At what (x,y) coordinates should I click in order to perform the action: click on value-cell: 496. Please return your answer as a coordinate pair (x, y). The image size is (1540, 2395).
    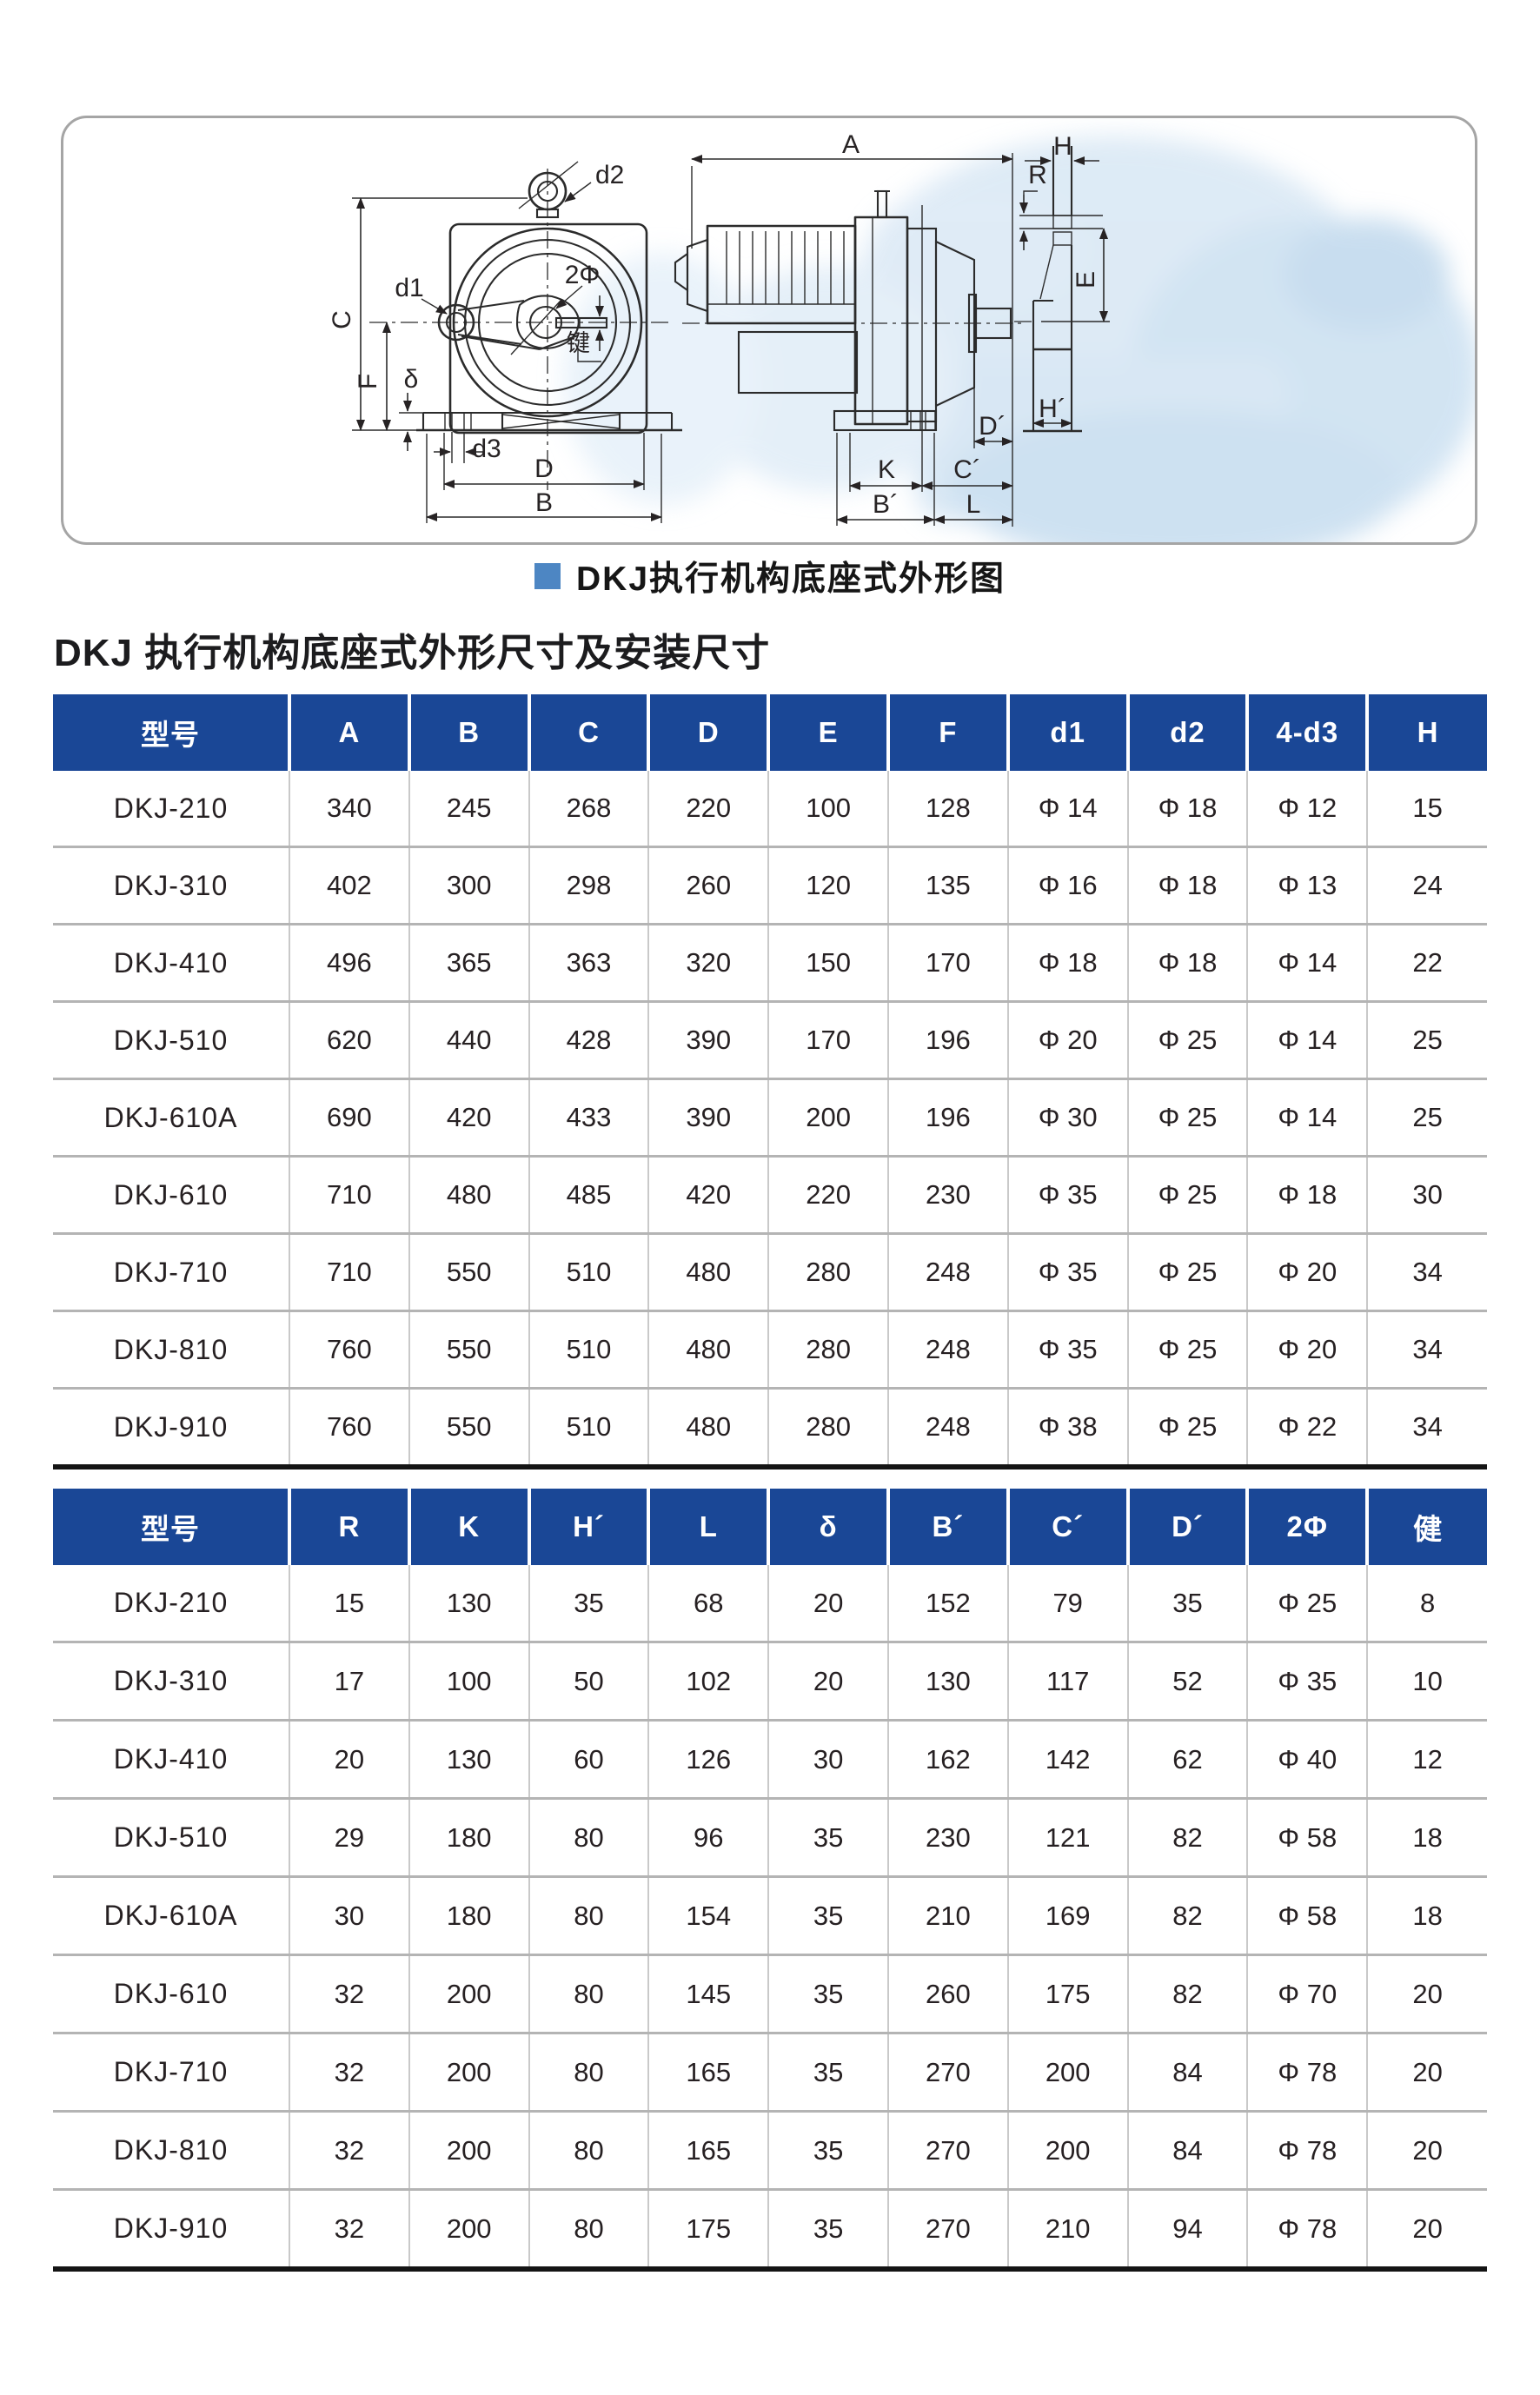
    Looking at the image, I should click on (349, 962).